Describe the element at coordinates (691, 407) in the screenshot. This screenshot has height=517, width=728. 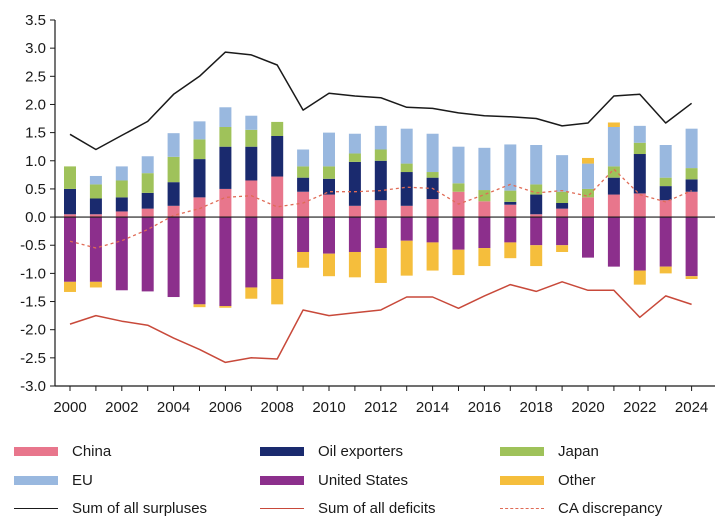
I see `x-tick-label: 2024` at that location.